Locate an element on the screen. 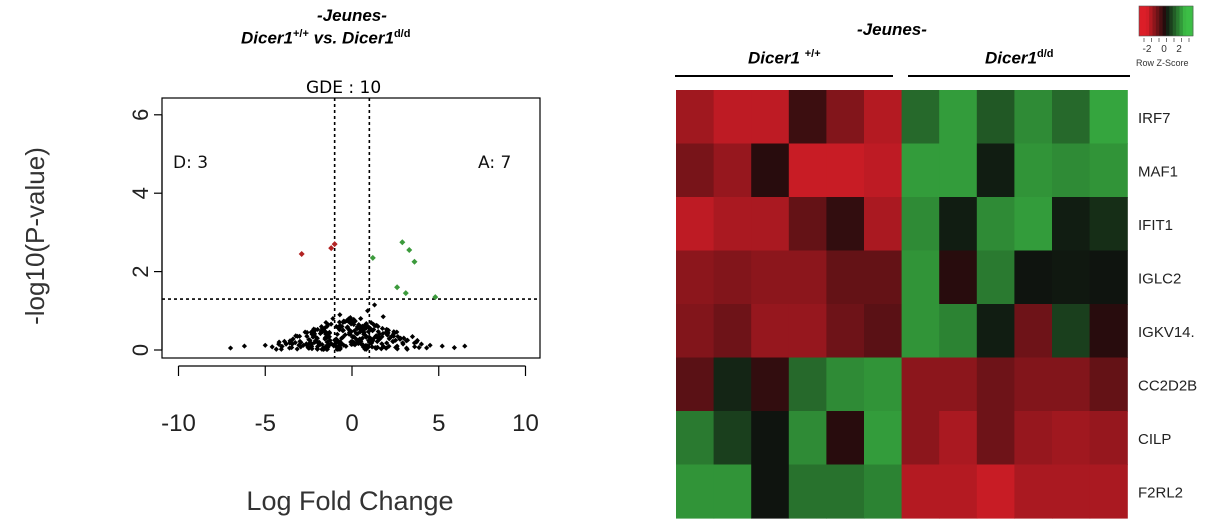 Image resolution: width=1213 pixels, height=519 pixels. y-tick-label: 2 is located at coordinates (140, 271).